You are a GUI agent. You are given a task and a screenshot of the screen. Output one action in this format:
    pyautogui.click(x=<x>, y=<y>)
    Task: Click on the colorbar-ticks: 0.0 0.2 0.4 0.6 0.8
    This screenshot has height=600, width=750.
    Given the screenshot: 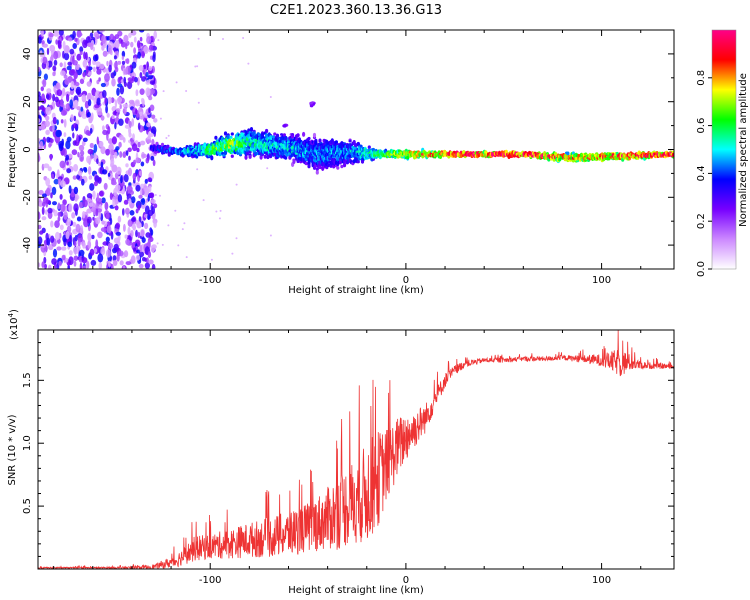 What is the action you would take?
    pyautogui.click(x=704, y=173)
    